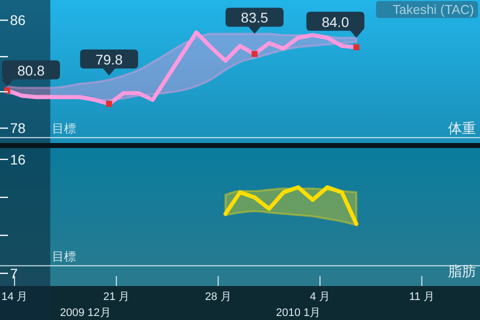  Describe the element at coordinates (218, 297) in the screenshot. I see `x-tick-label: 28 月` at that location.